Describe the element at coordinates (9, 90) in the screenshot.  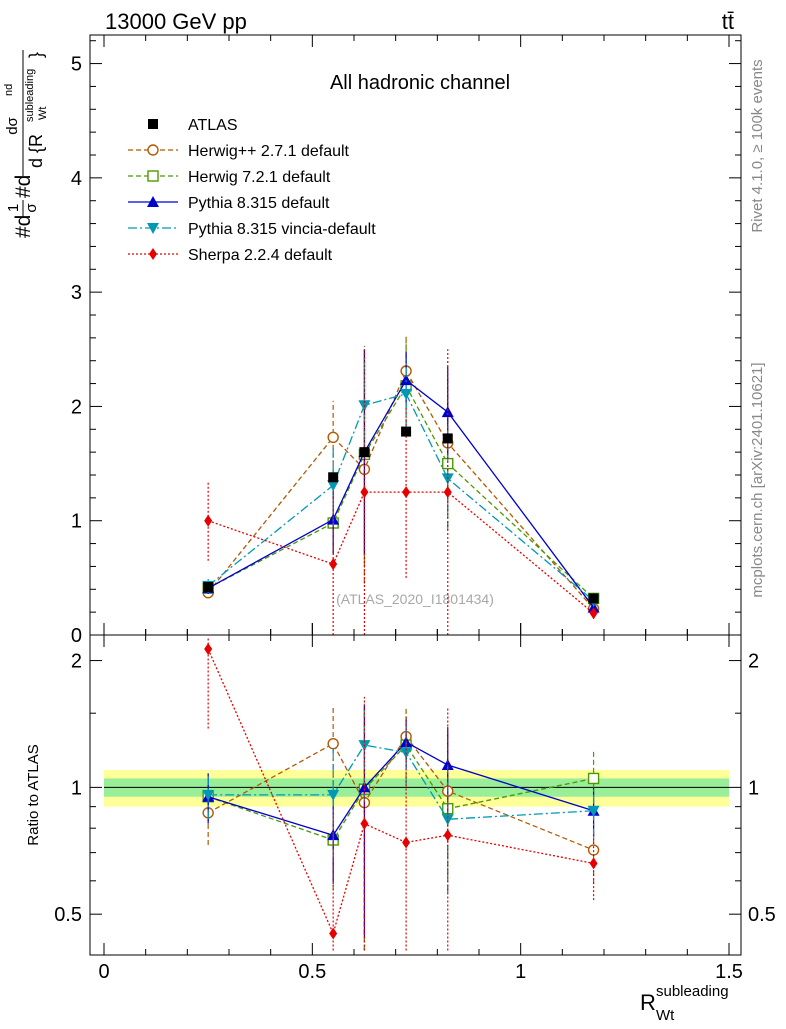
I see `y-label-numer-sup: nd` at that location.